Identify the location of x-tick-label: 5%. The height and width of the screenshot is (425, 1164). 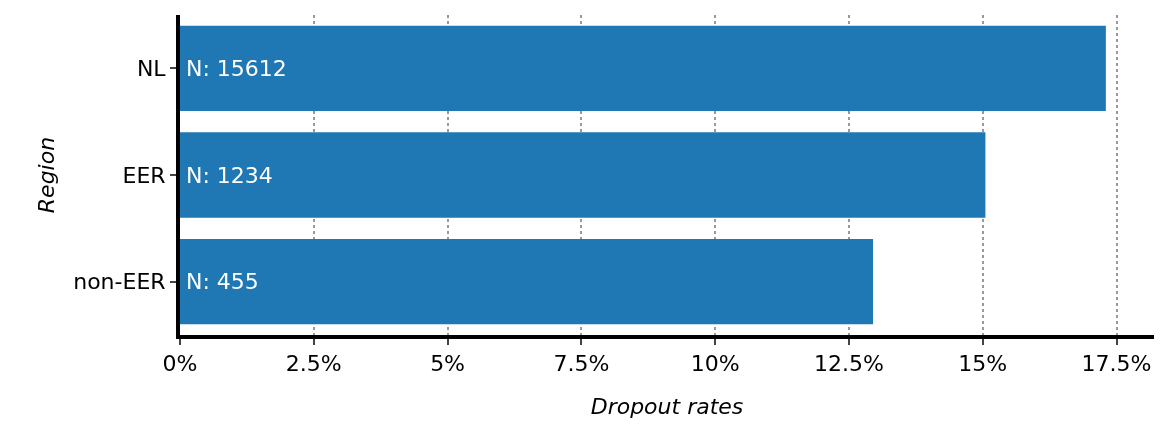
(448, 364).